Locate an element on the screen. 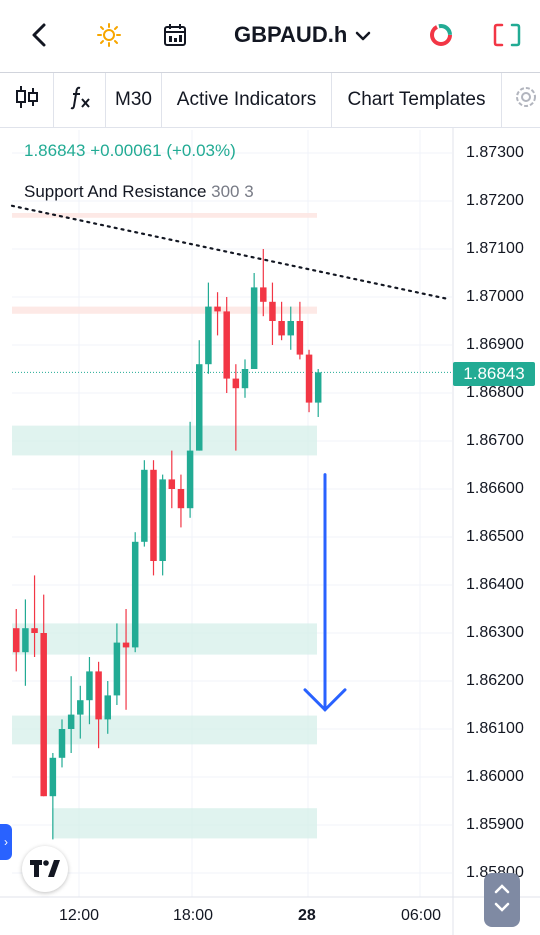 The height and width of the screenshot is (935, 540). chevron-down-icon is located at coordinates (363, 35).